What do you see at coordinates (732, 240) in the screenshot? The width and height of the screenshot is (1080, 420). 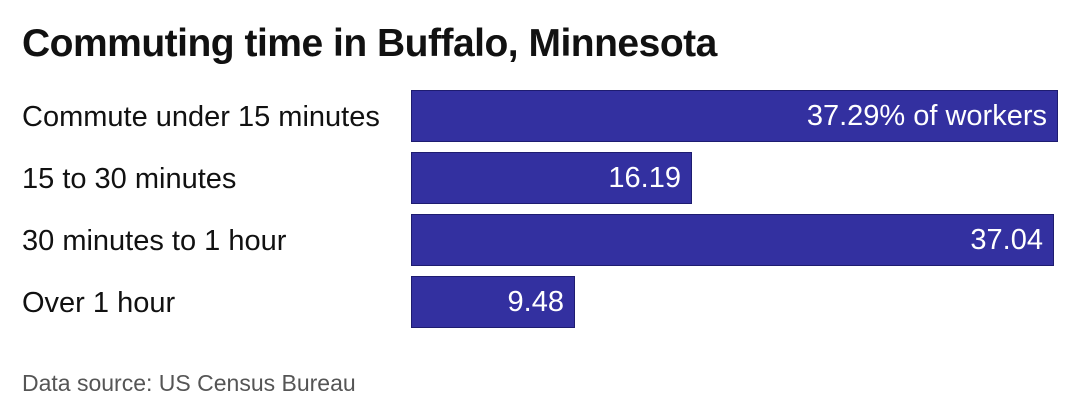 I see `bar: 37.04` at bounding box center [732, 240].